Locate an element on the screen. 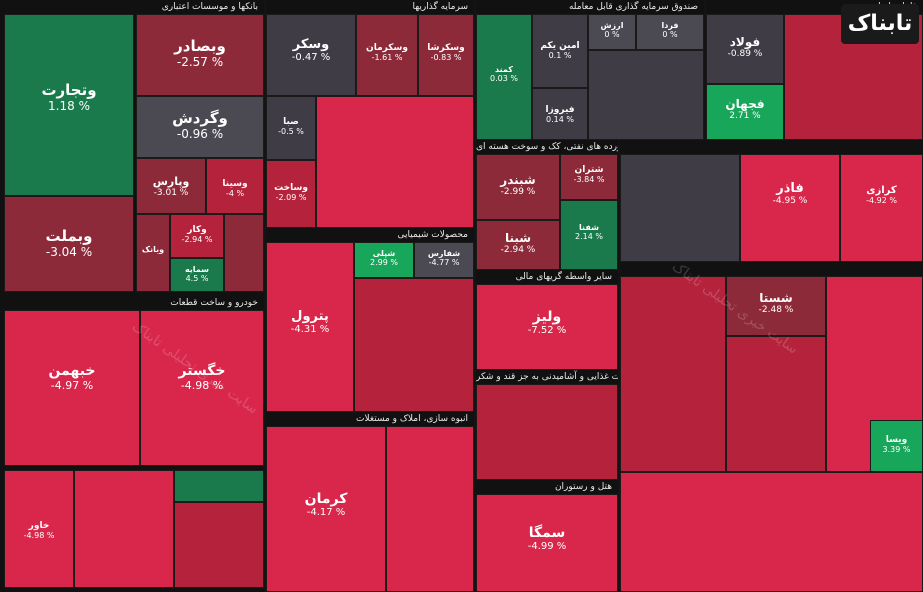  tile-fardad: فردا 0 % is located at coordinates (670, 32).